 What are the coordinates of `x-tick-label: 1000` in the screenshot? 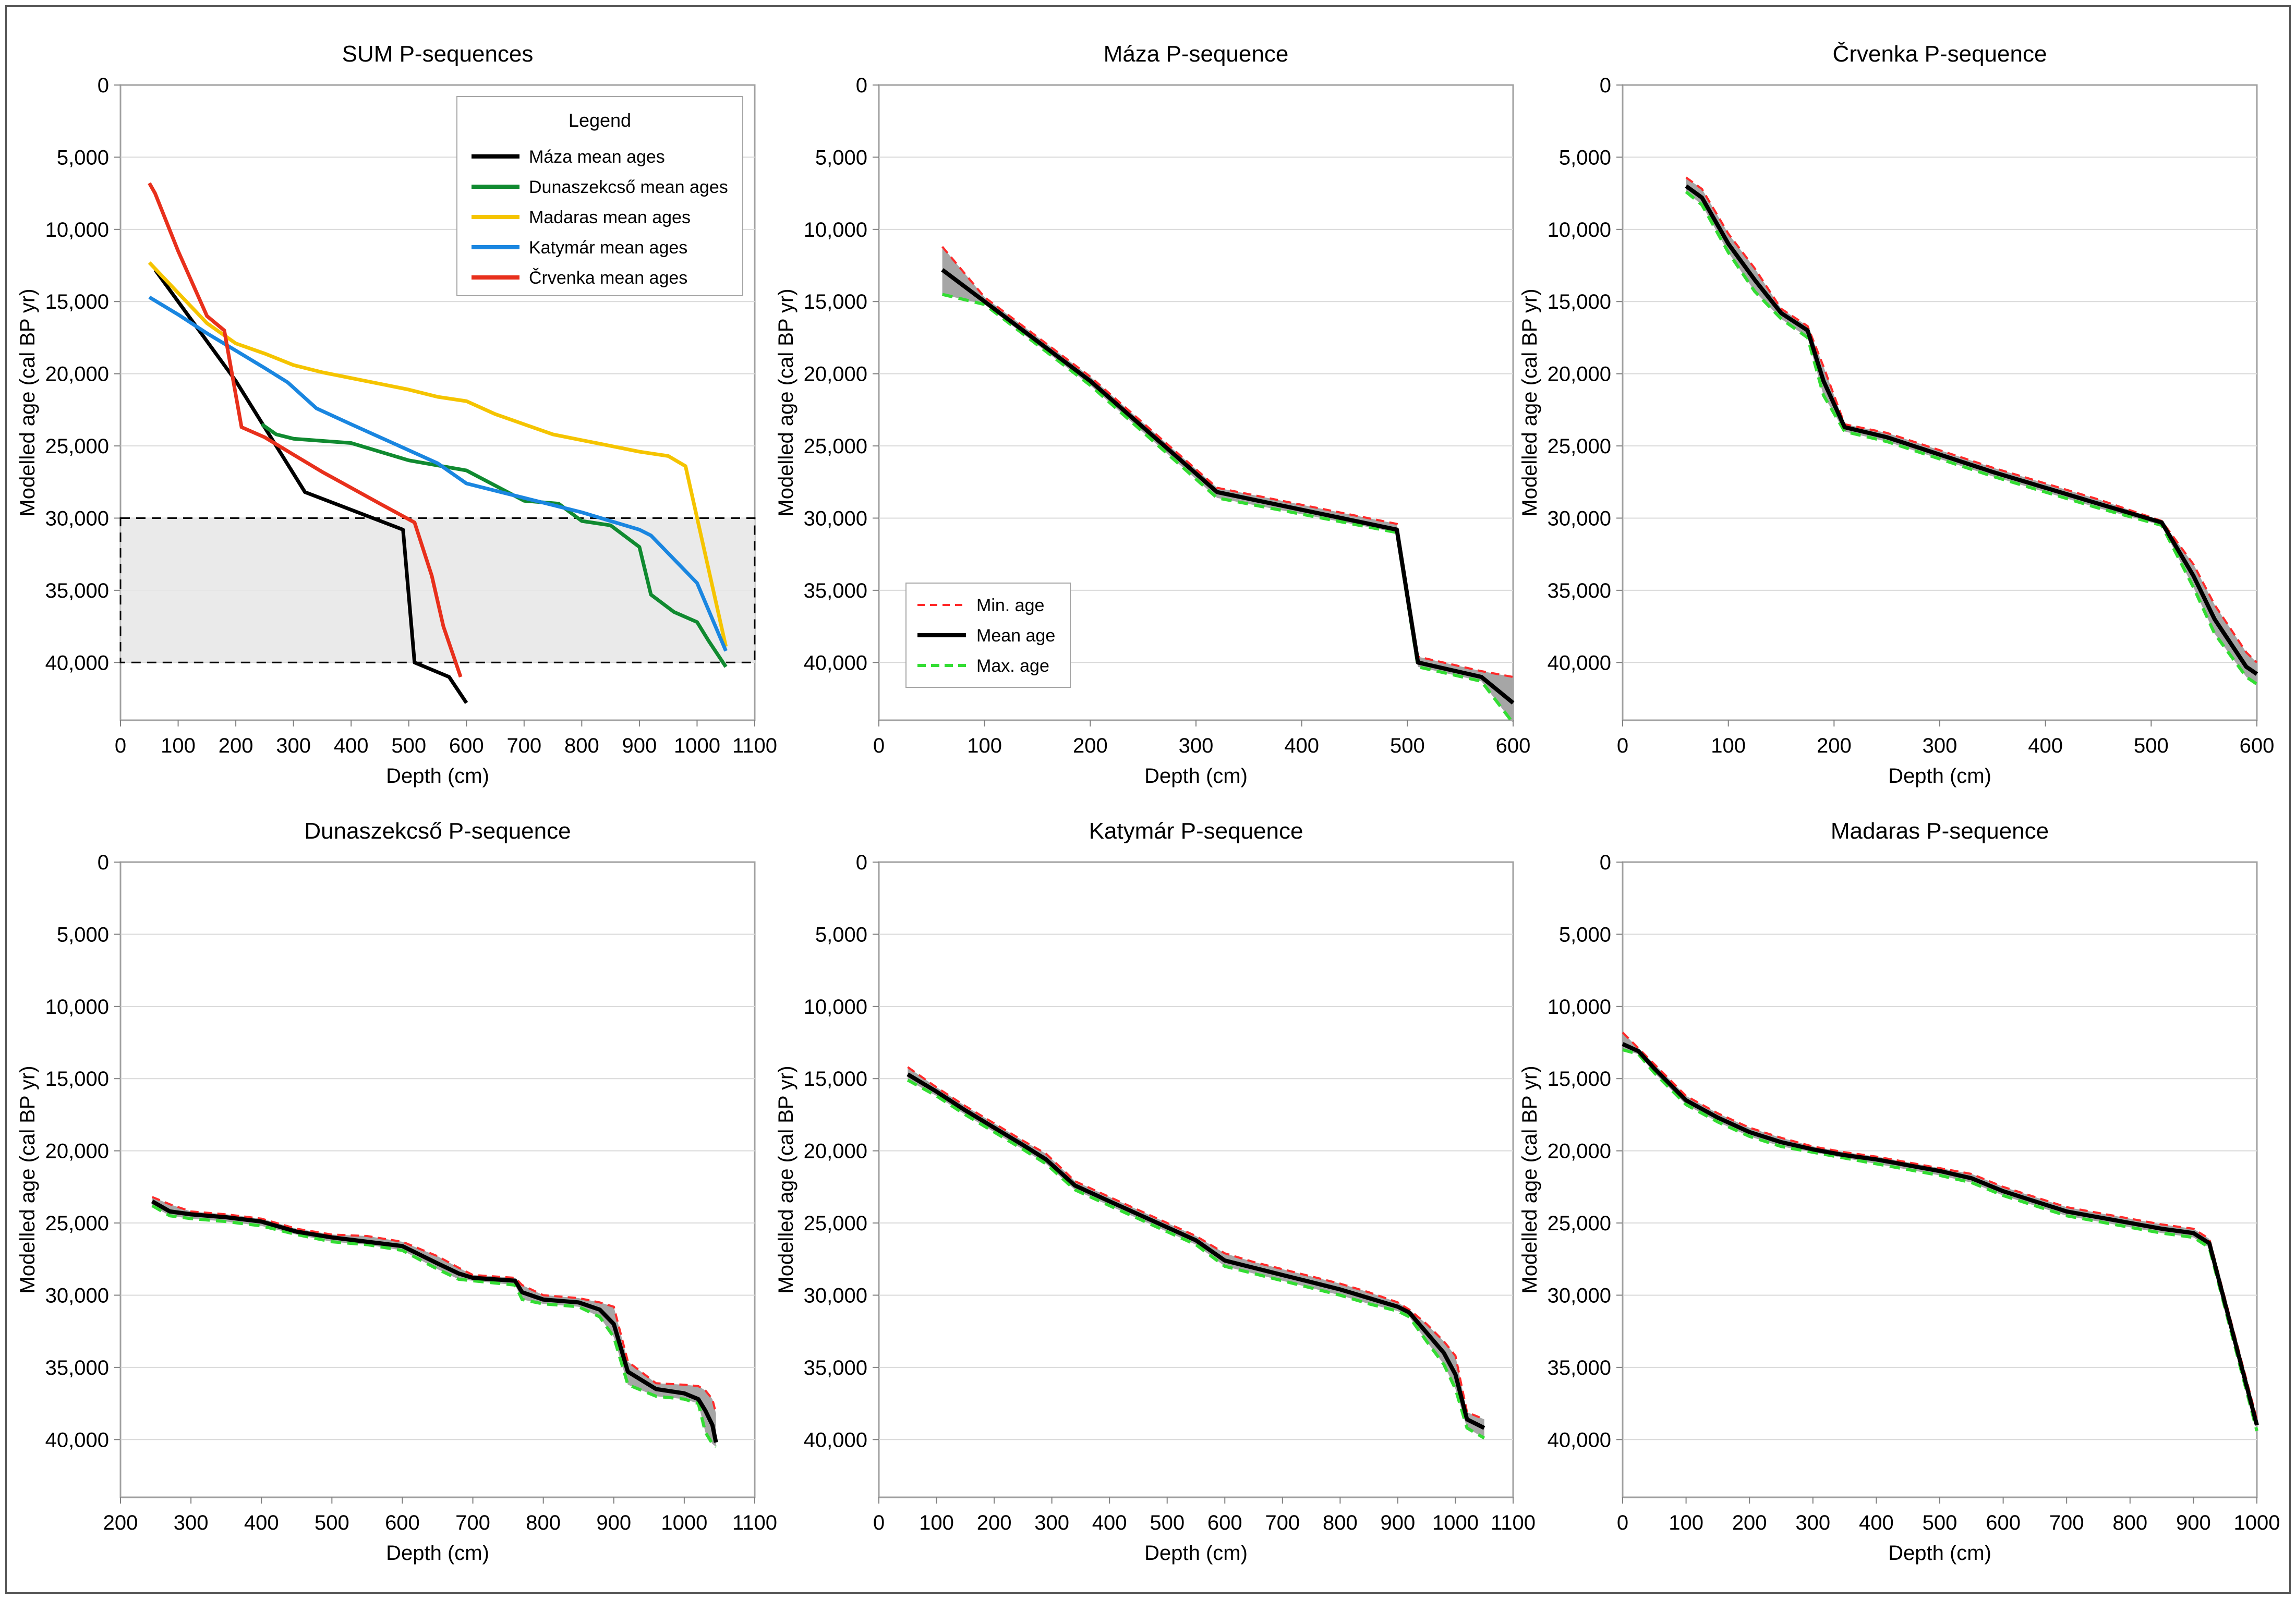 It's located at (684, 1522).